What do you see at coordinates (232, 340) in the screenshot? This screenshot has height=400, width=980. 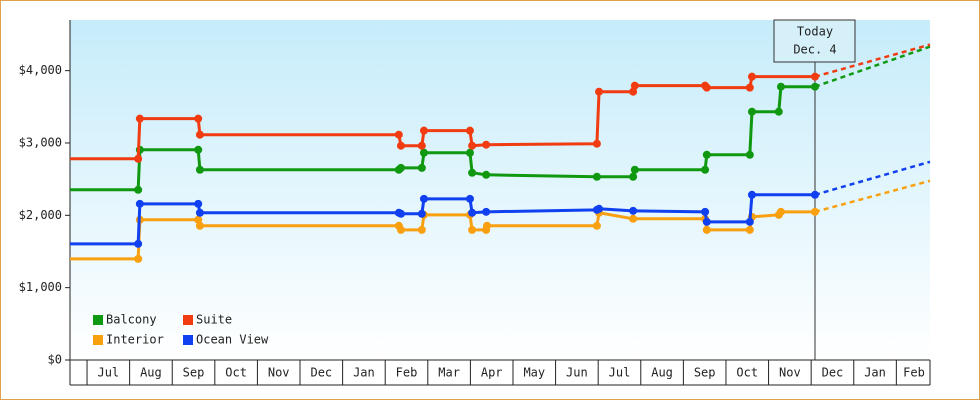 I see `legend-label: Ocean View` at bounding box center [232, 340].